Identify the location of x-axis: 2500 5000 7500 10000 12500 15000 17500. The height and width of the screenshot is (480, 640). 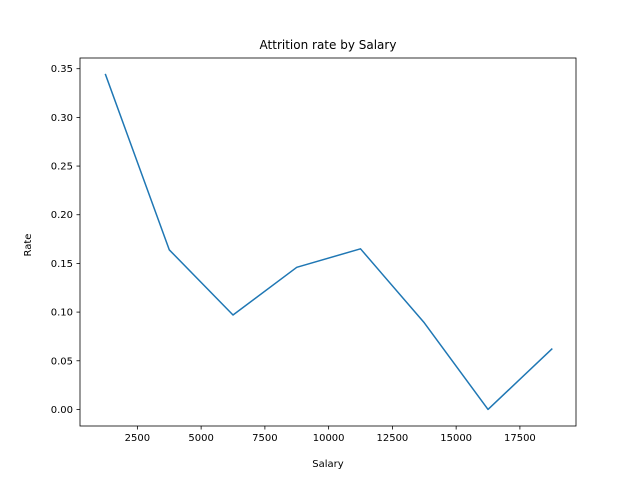
(330, 435).